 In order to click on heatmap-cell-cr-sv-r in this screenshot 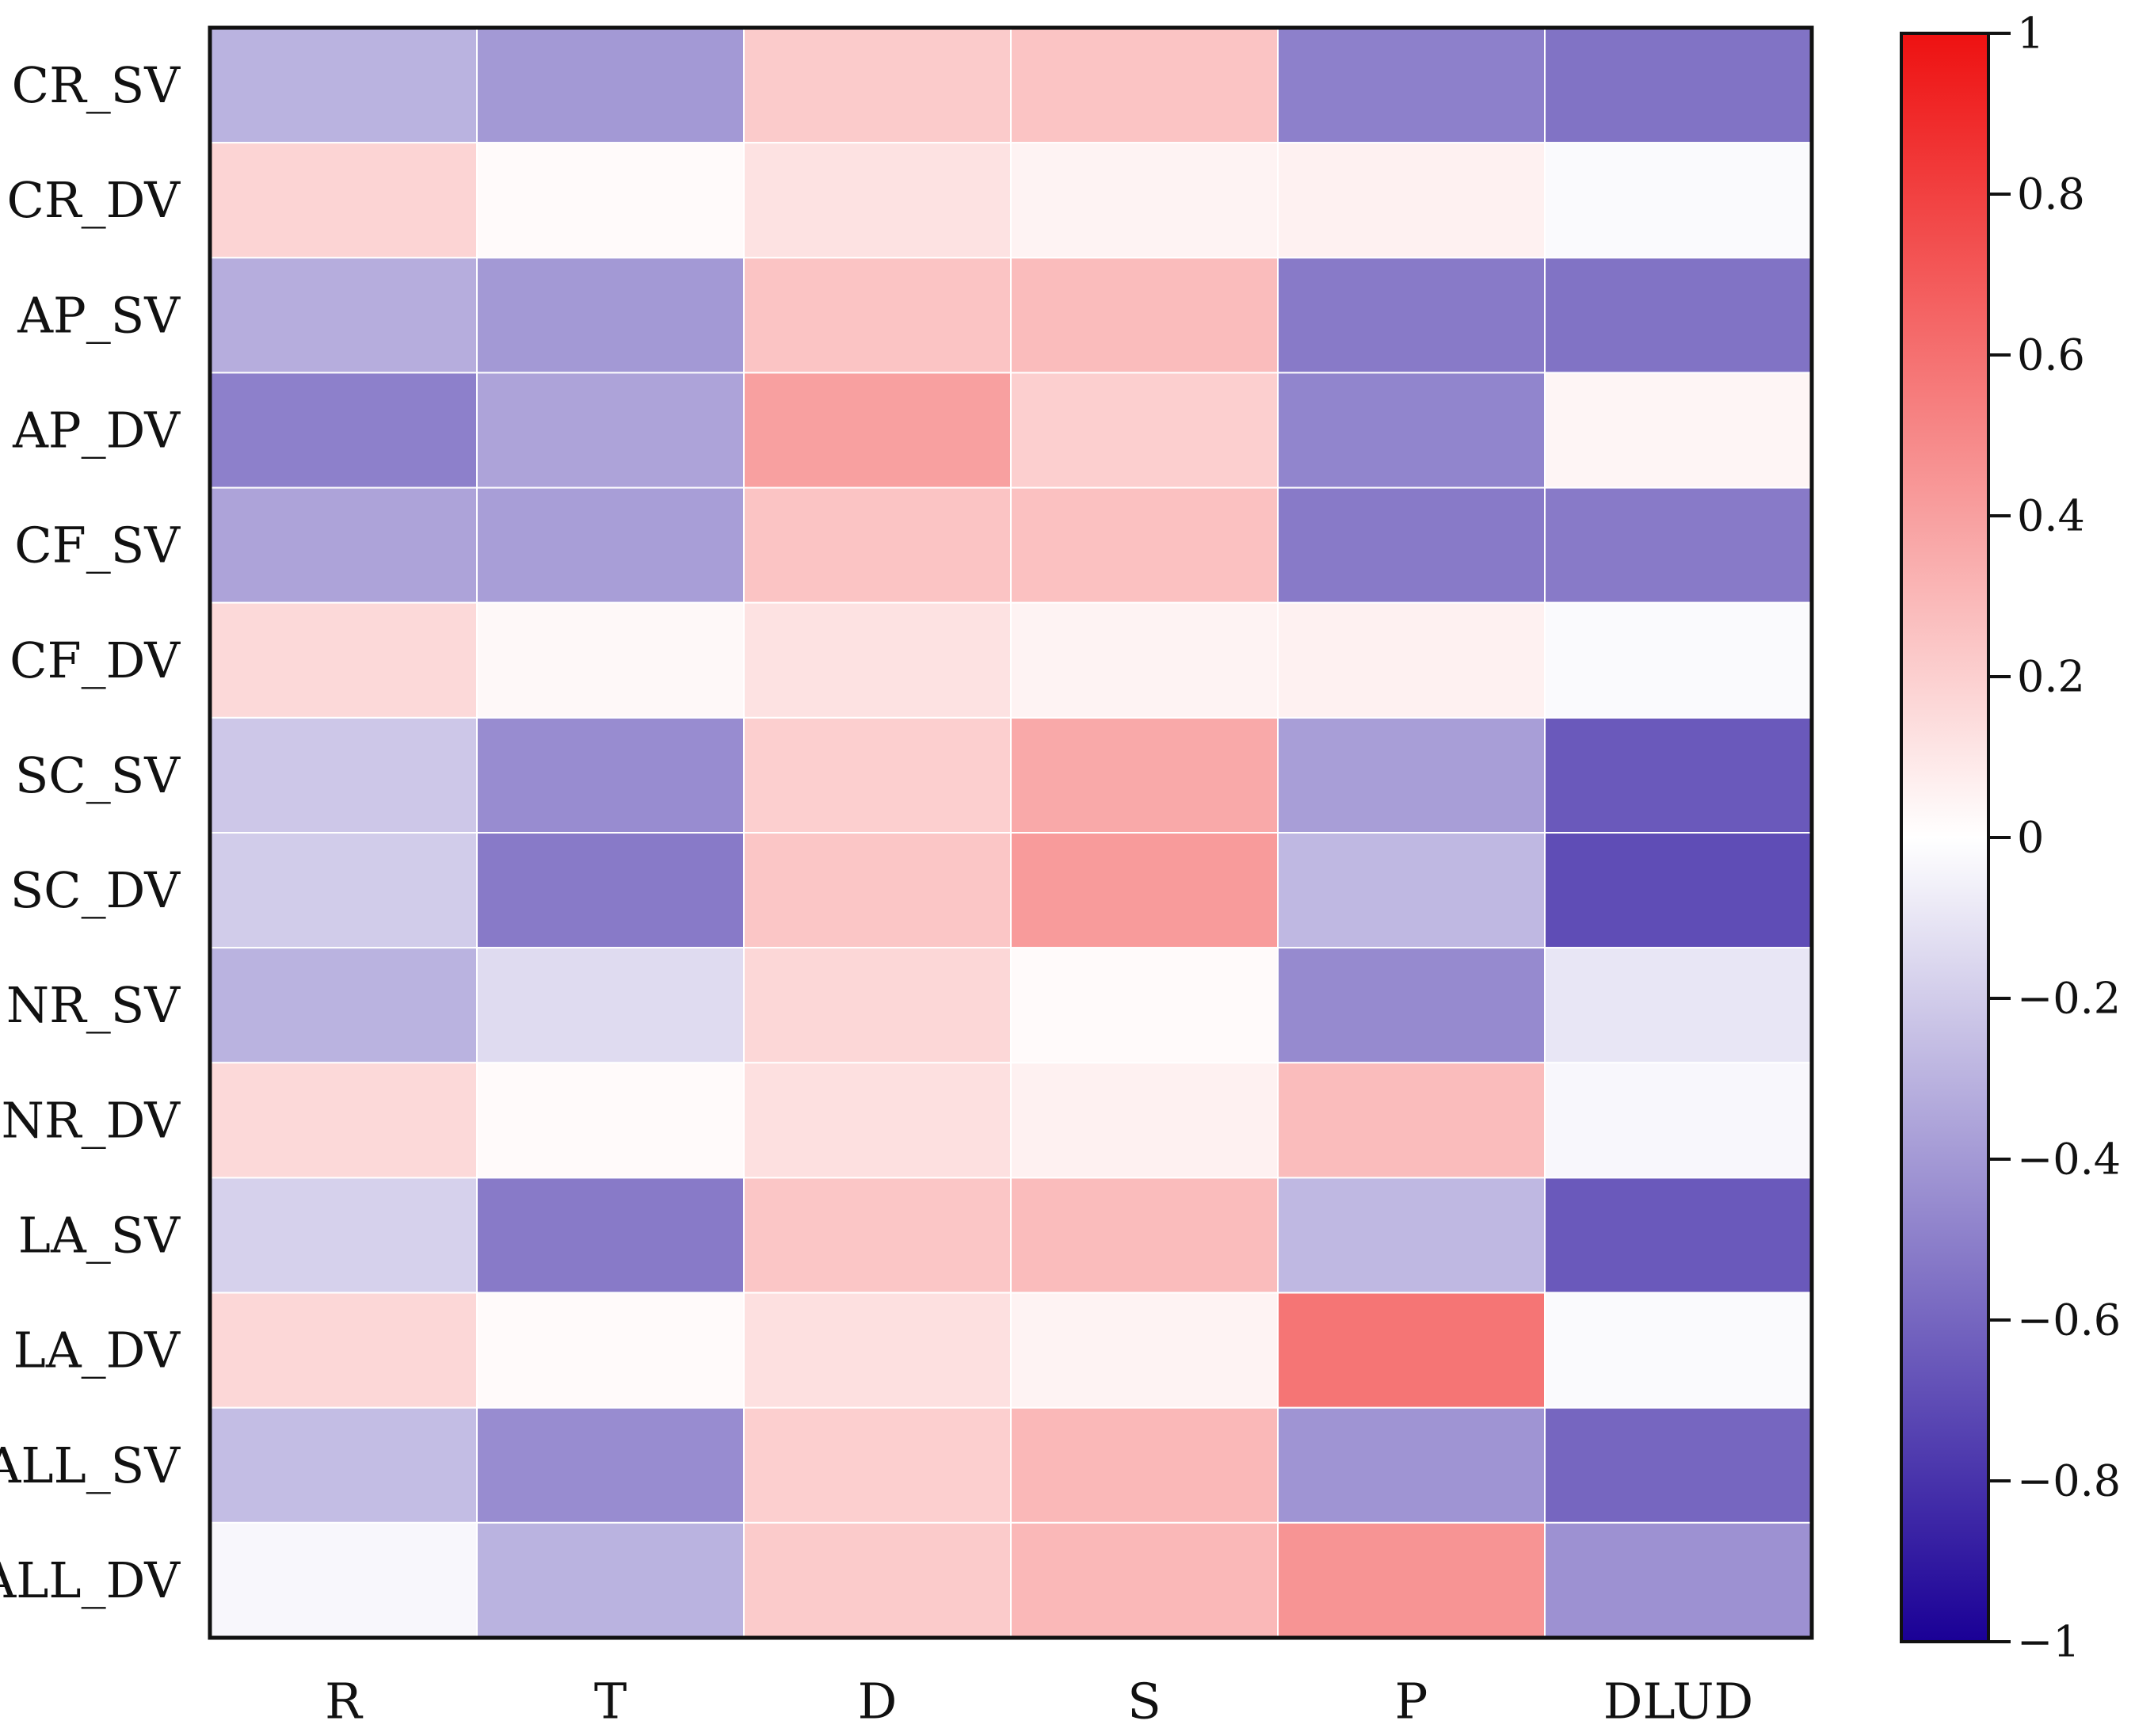, I will do `click(344, 85)`.